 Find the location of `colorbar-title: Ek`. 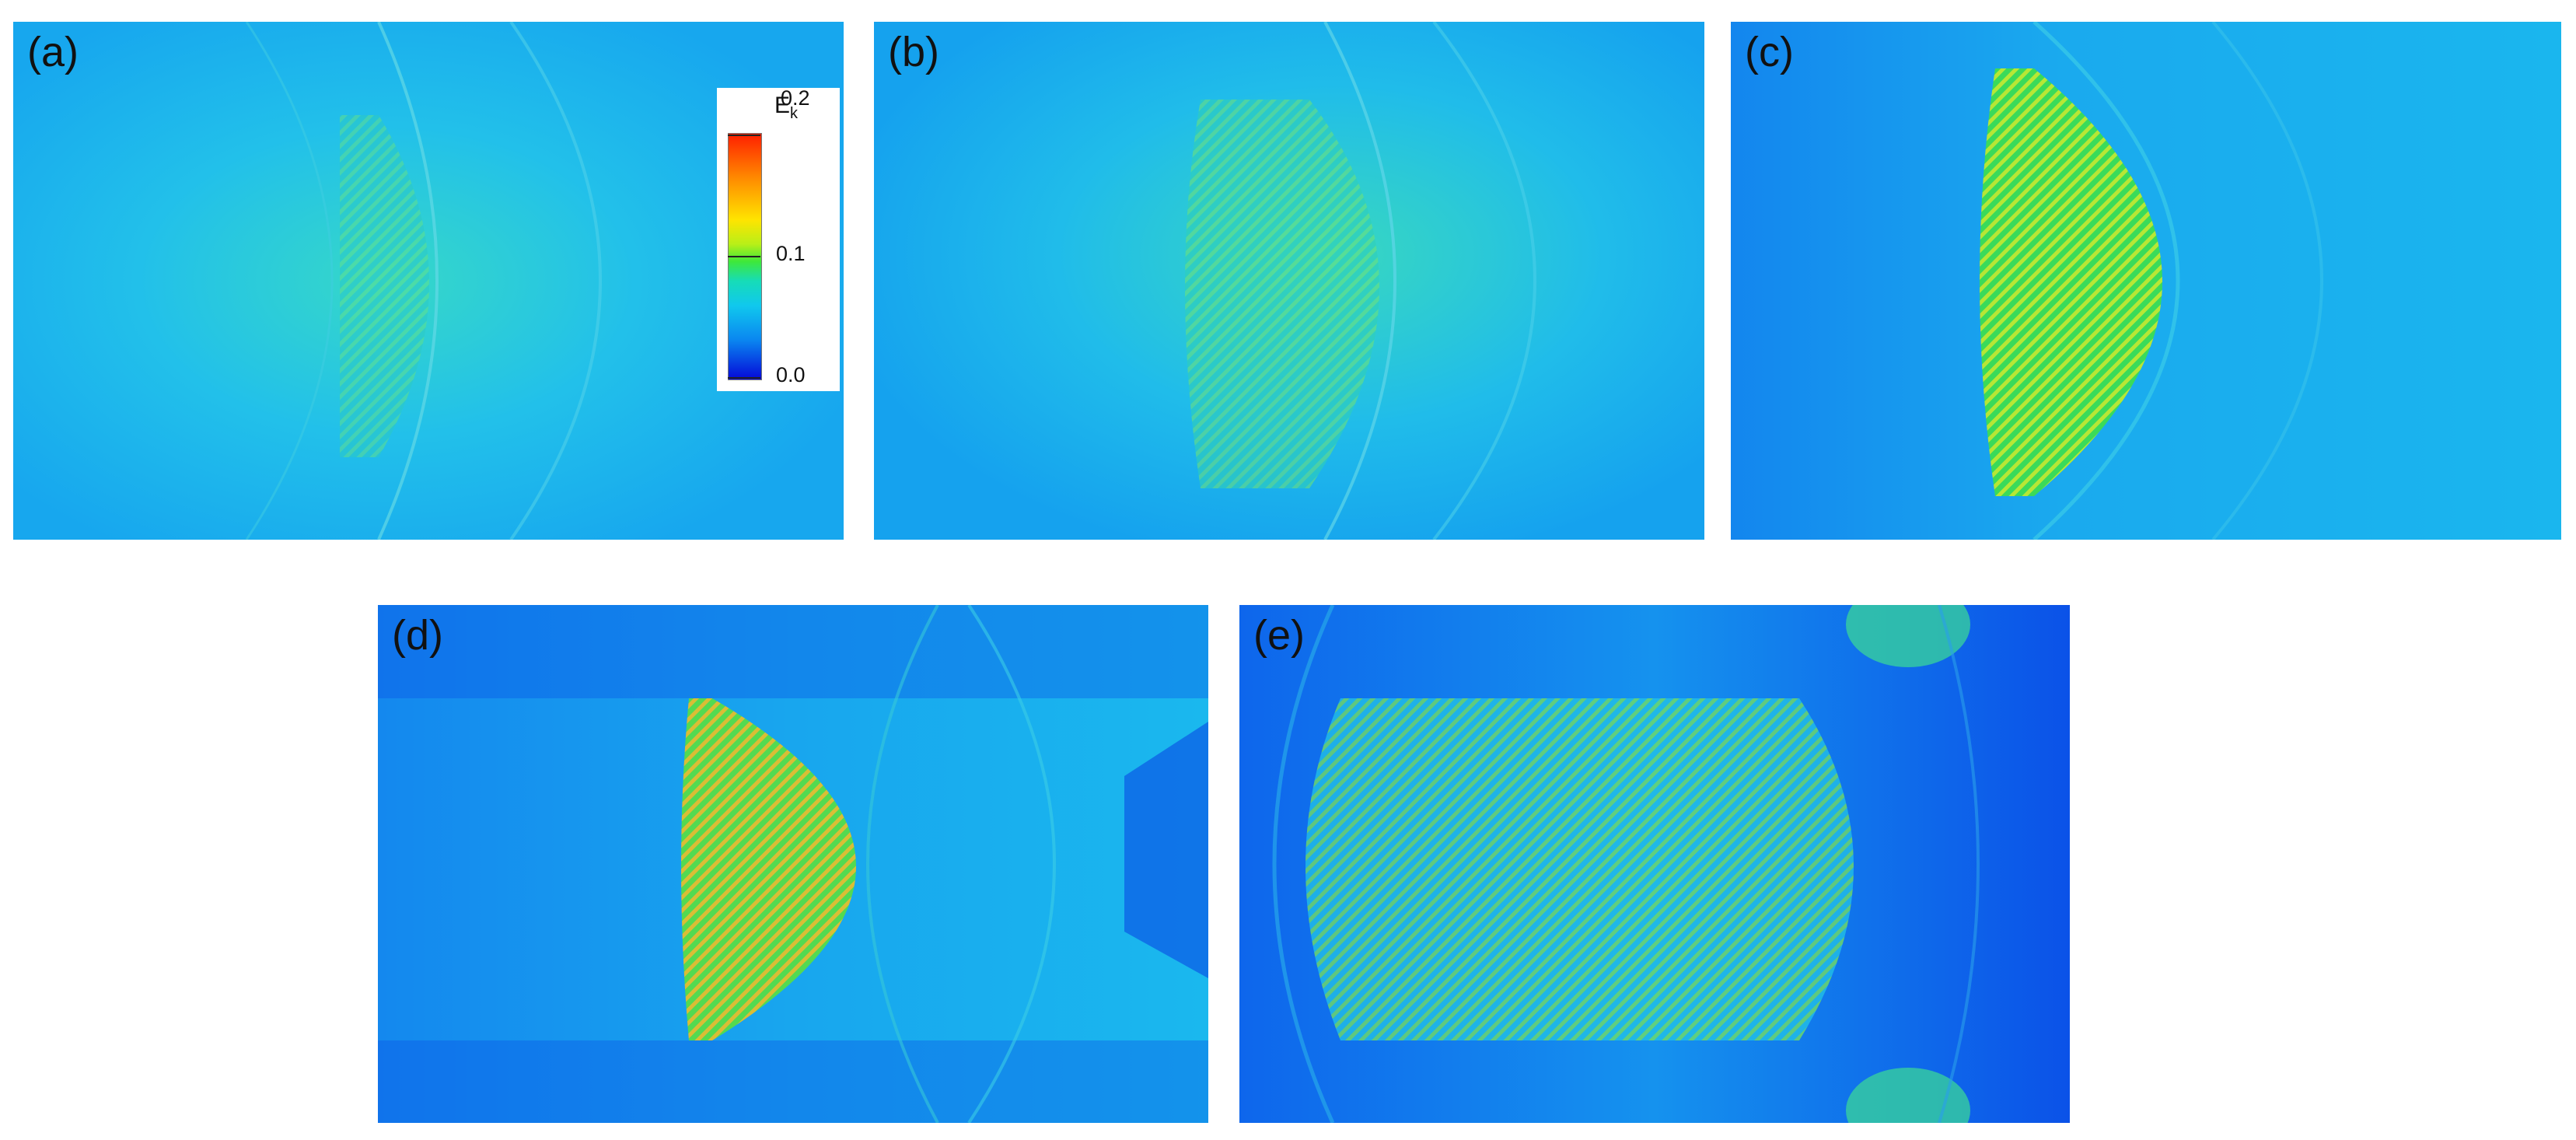

colorbar-title: Ek is located at coordinates (786, 108).